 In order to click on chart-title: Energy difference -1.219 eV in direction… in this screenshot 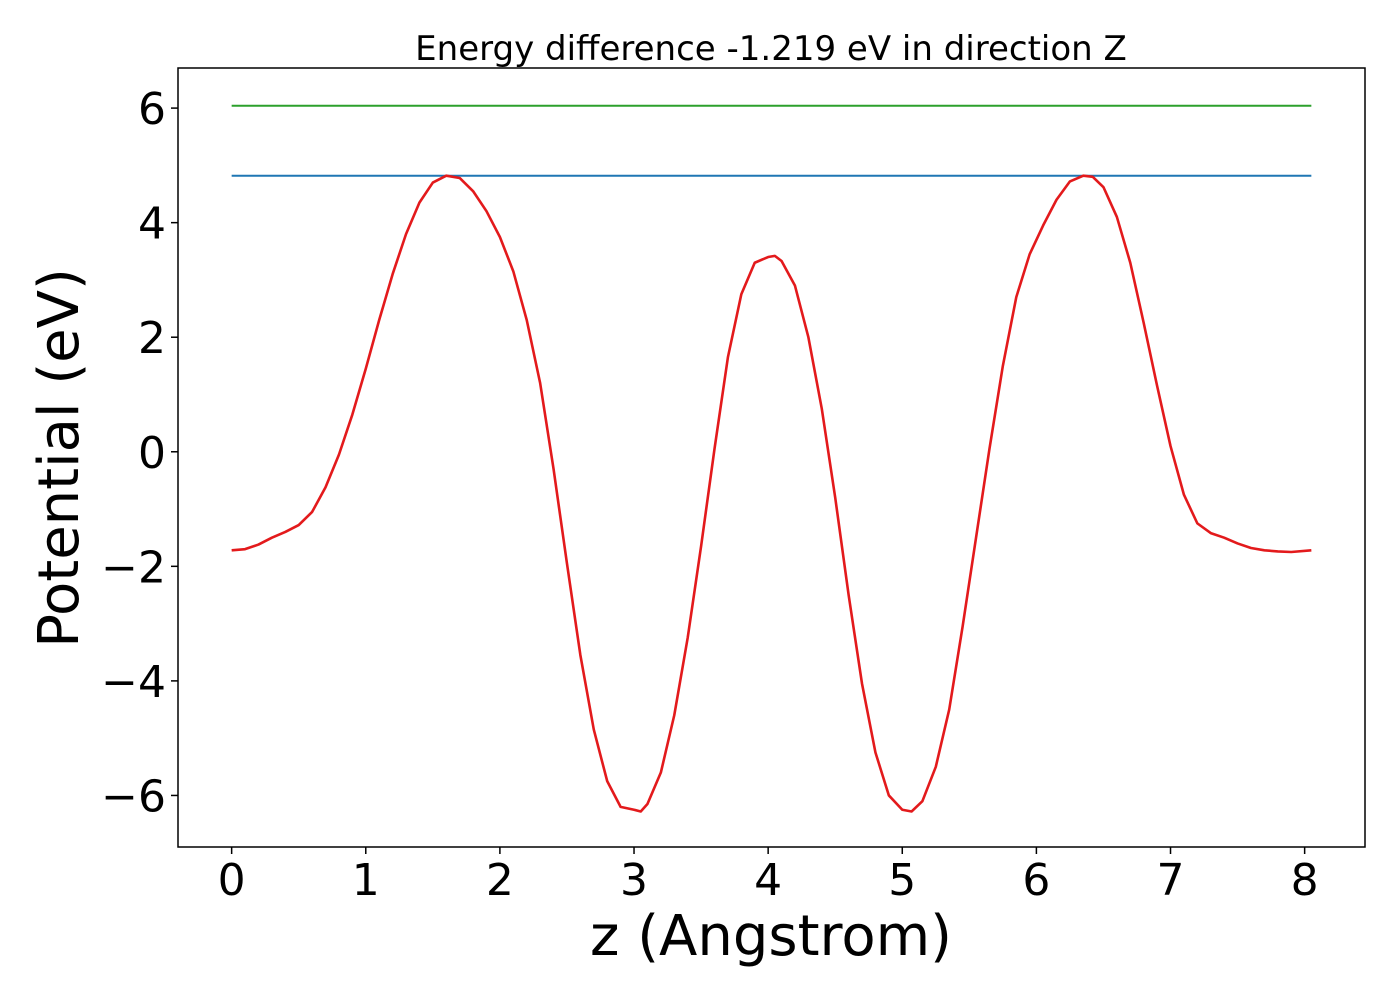, I will do `click(771, 49)`.